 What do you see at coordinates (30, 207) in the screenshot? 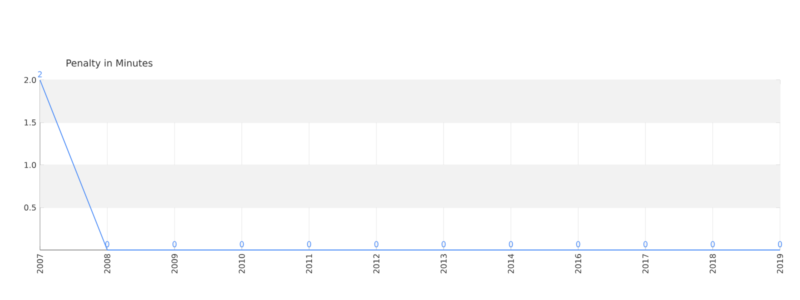
I see `y-tick-label: 0.5` at bounding box center [30, 207].